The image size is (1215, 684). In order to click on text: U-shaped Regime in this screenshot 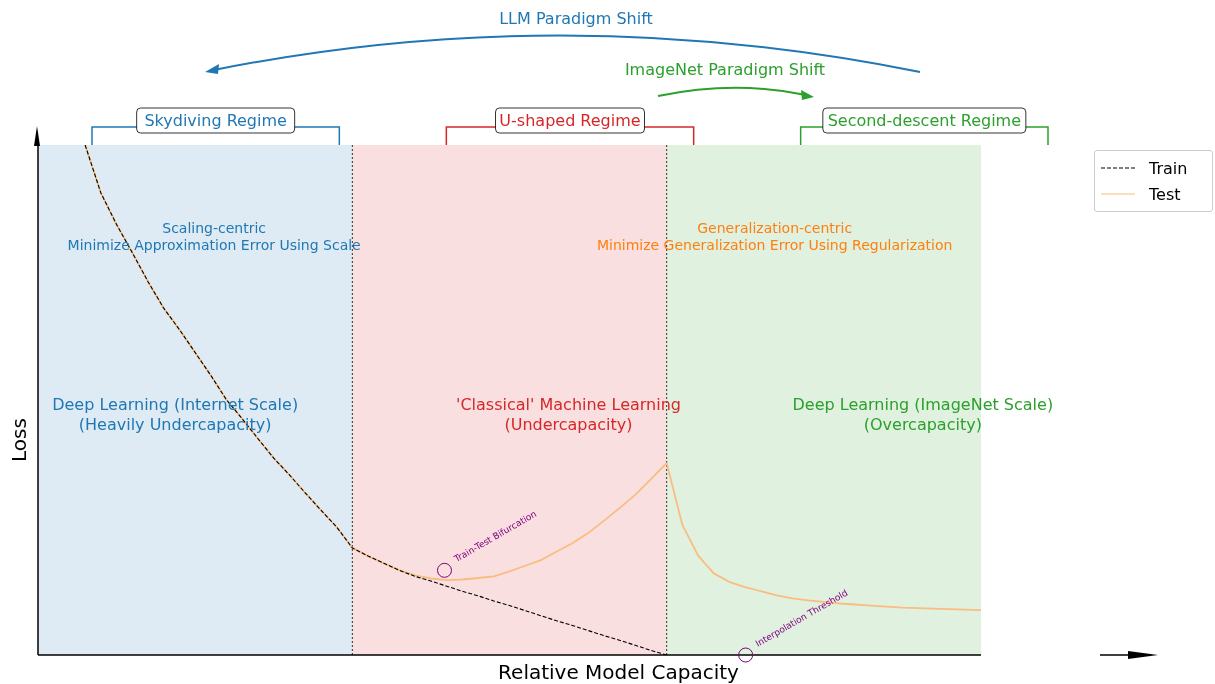, I will do `click(570, 120)`.